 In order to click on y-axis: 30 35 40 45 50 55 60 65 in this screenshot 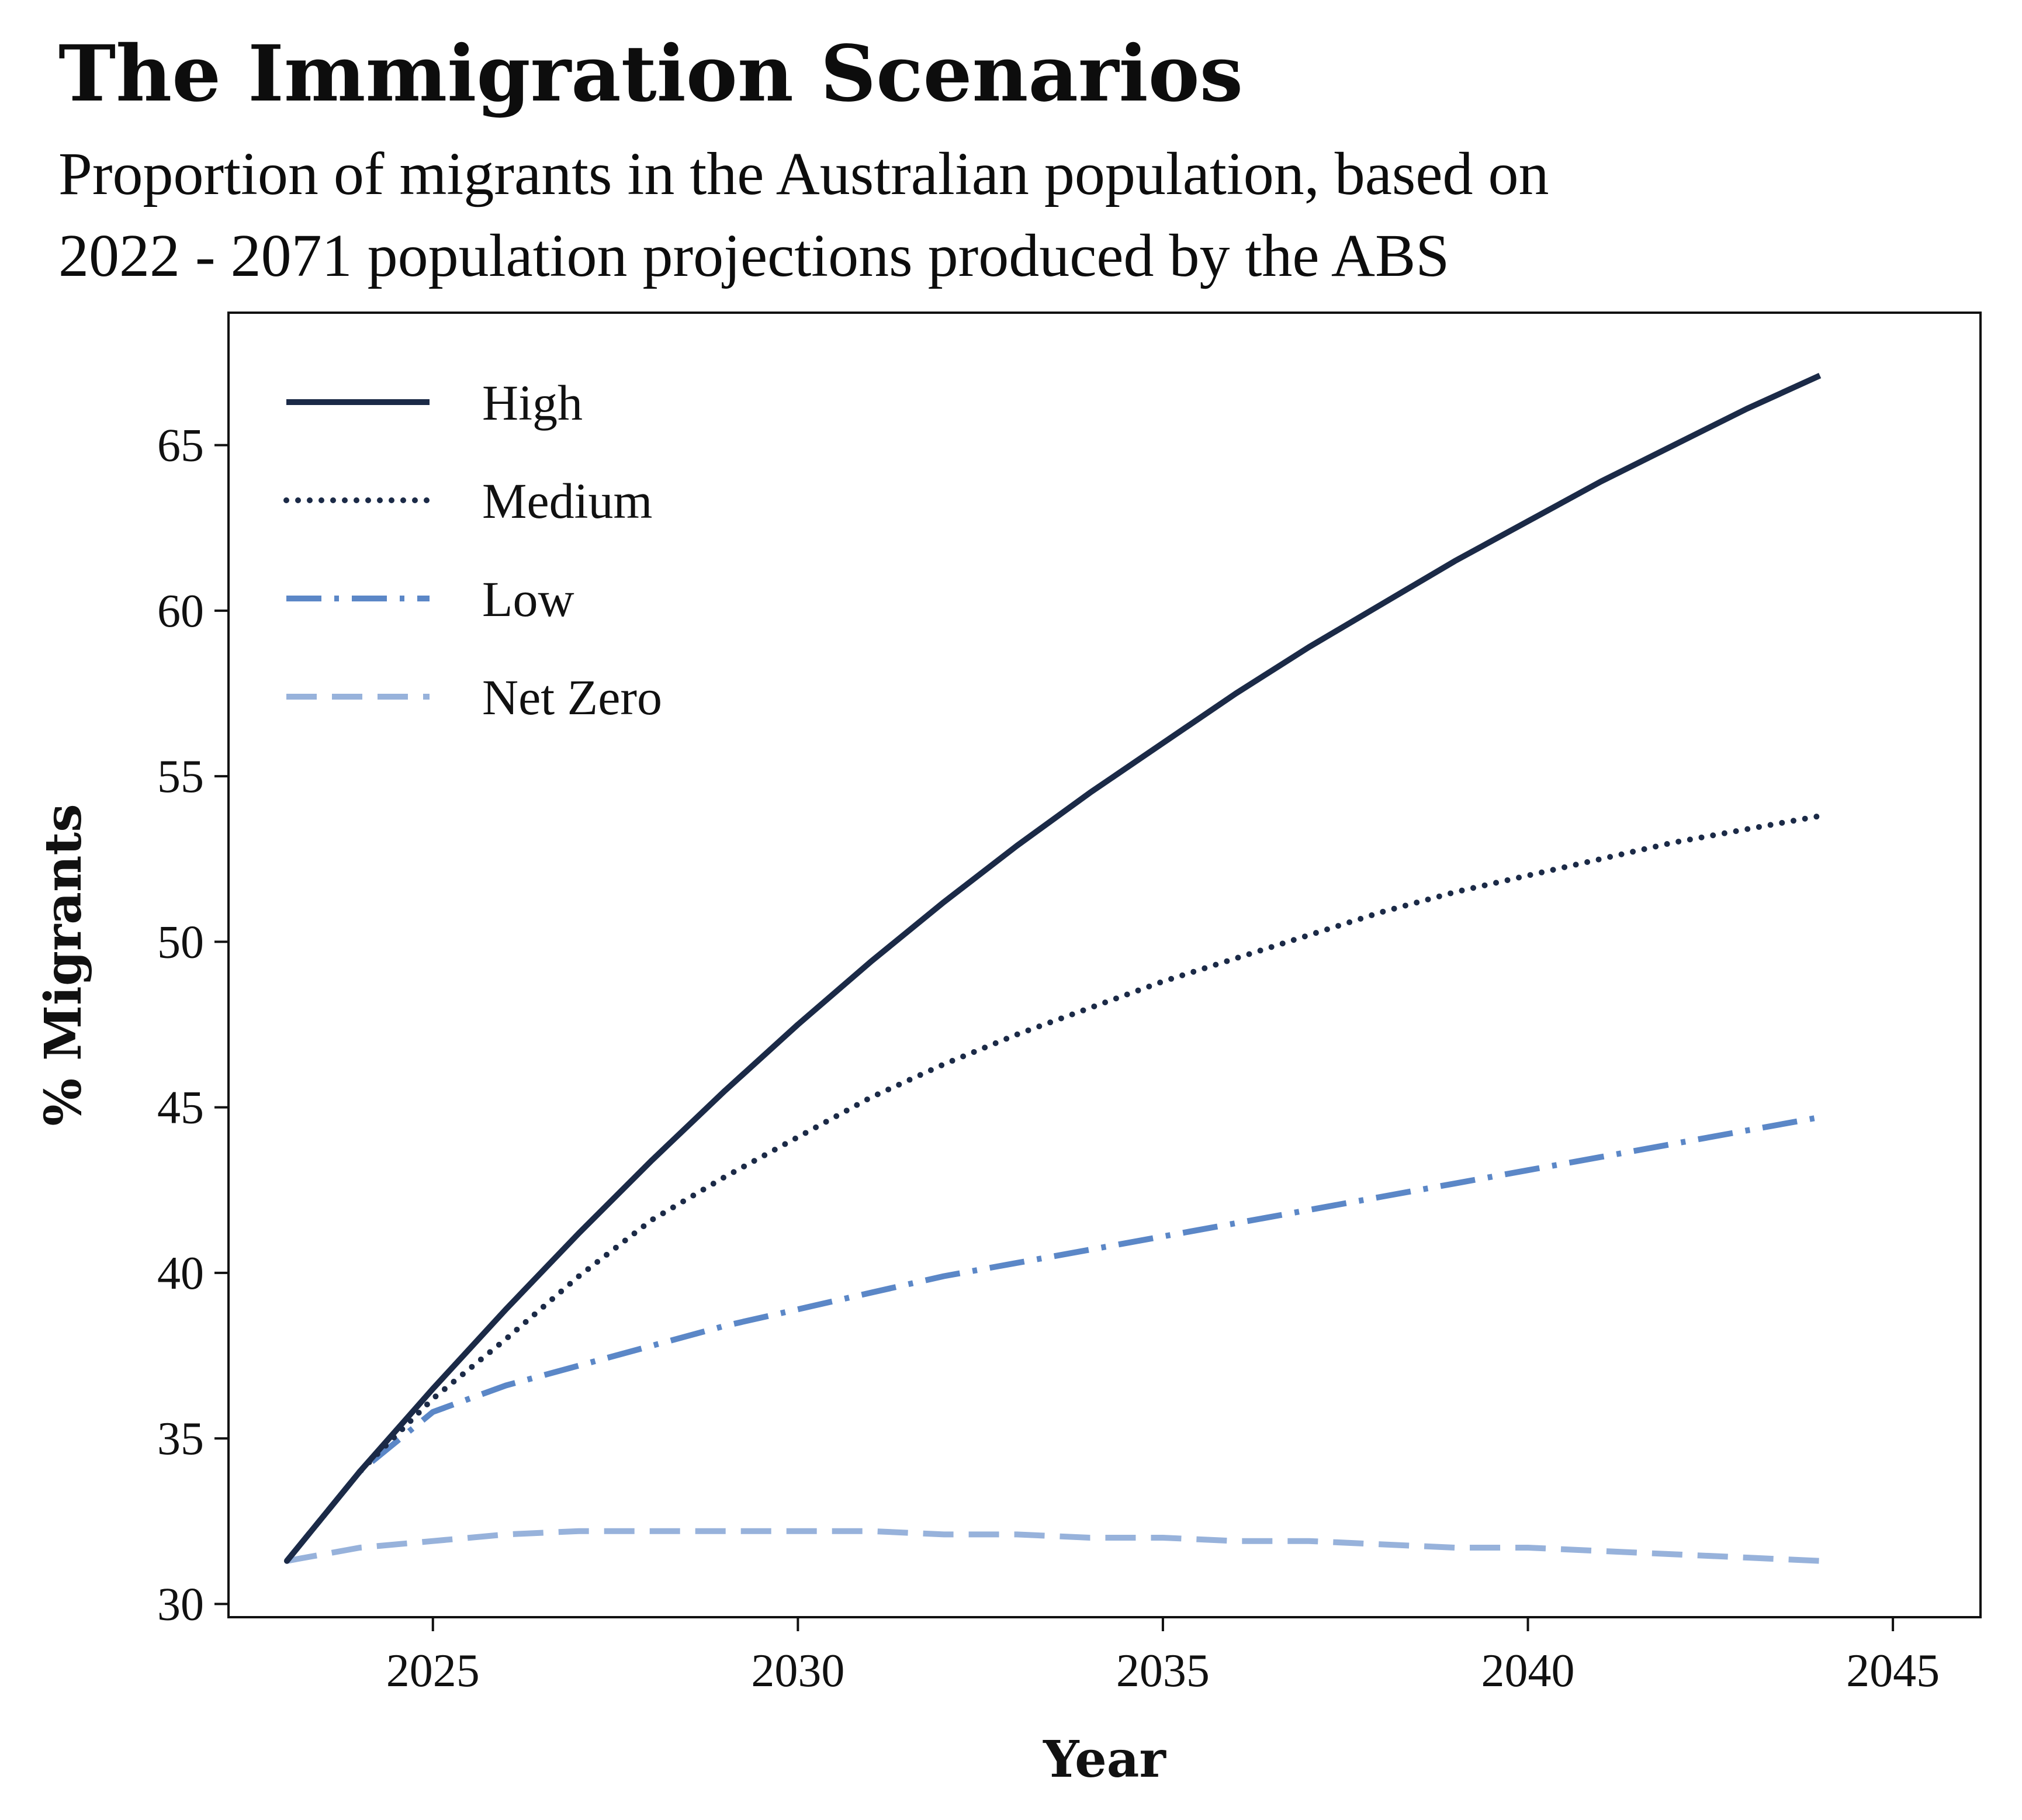, I will do `click(192, 1025)`.